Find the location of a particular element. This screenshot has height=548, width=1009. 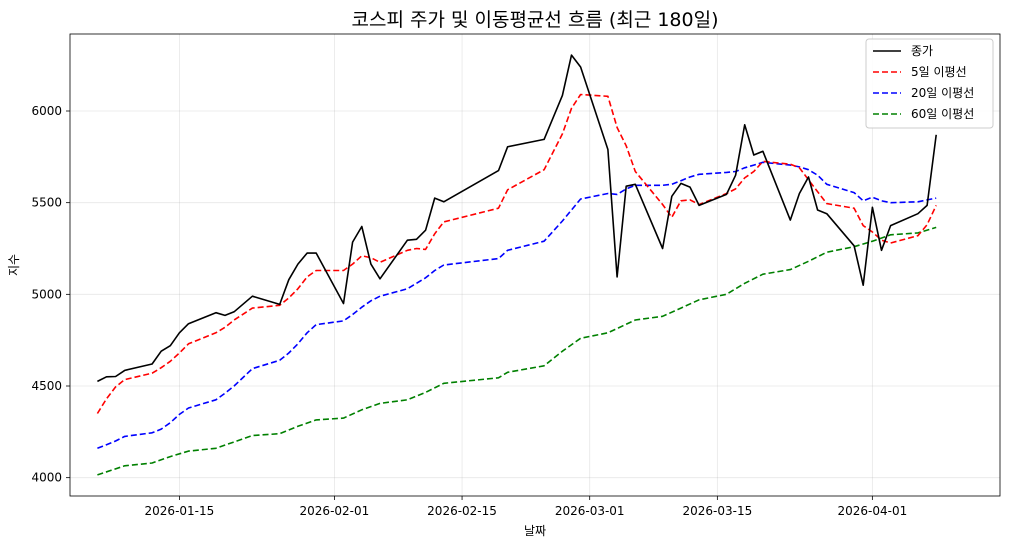

legend-label: 종가 is located at coordinates (922, 51).